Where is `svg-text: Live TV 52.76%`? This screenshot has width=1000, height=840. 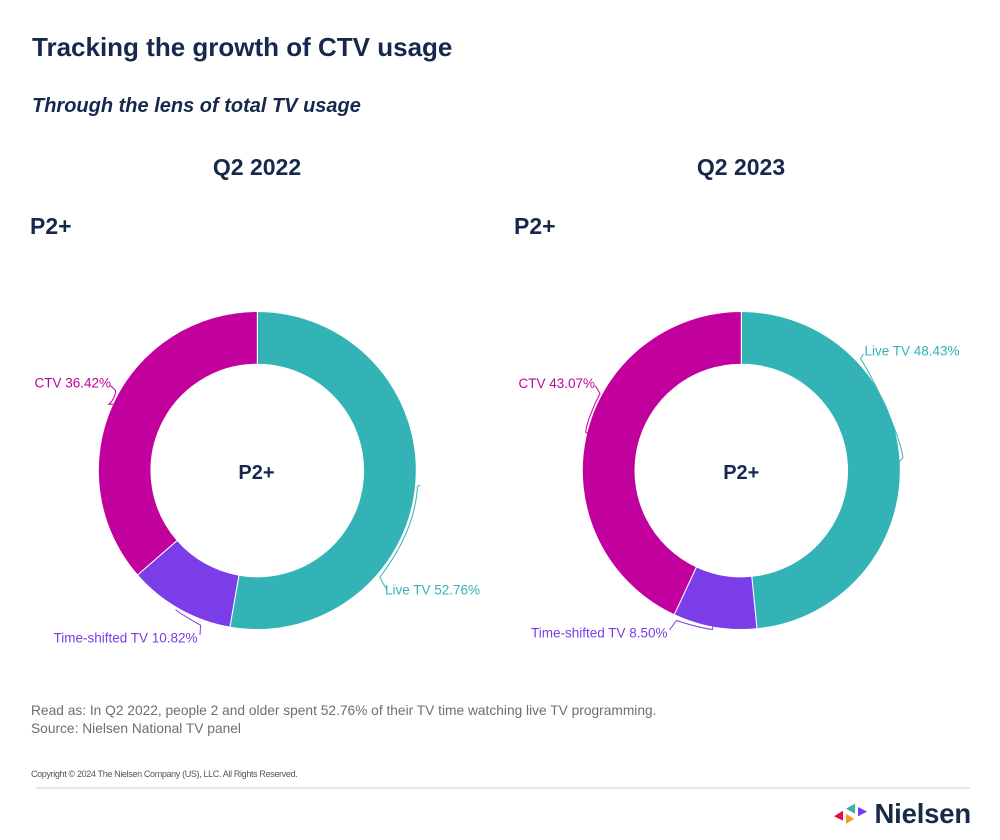
svg-text: Live TV 52.76% is located at coordinates (432, 590).